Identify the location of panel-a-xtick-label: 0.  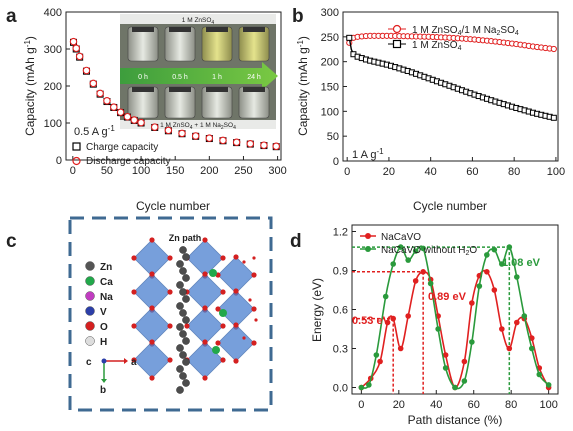
(73, 171).